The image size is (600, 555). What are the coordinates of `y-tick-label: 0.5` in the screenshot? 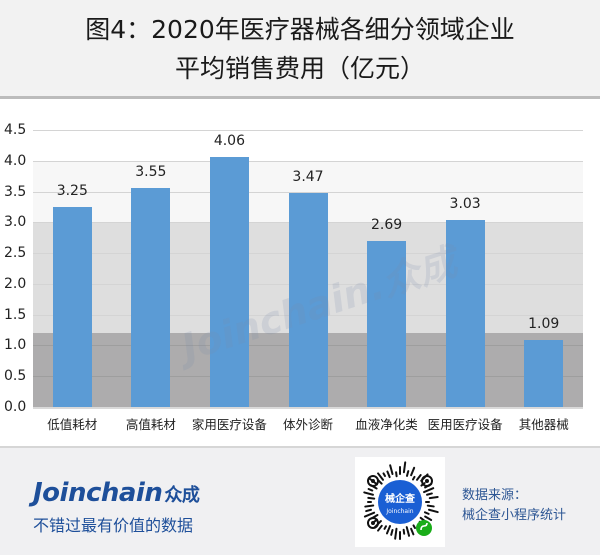 It's located at (15, 376).